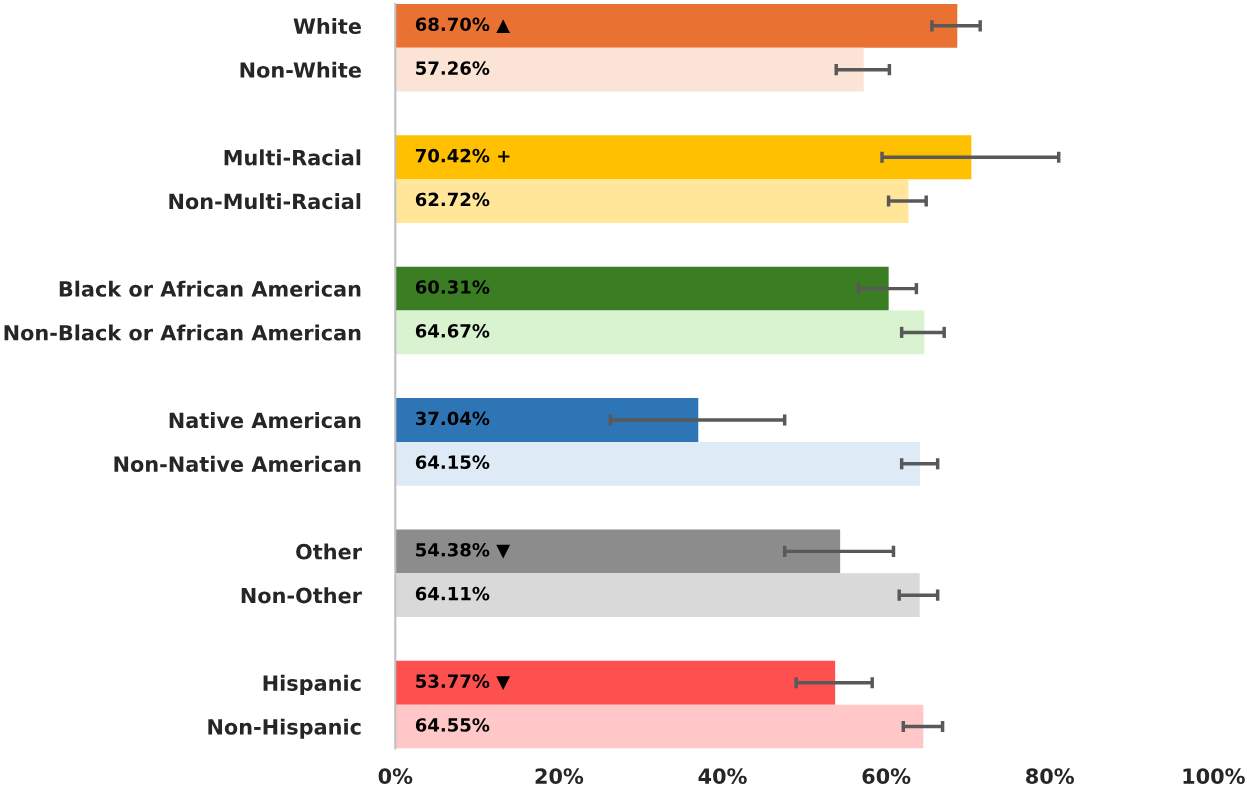  I want to click on y-tick-label: Black or African American, so click(210, 288).